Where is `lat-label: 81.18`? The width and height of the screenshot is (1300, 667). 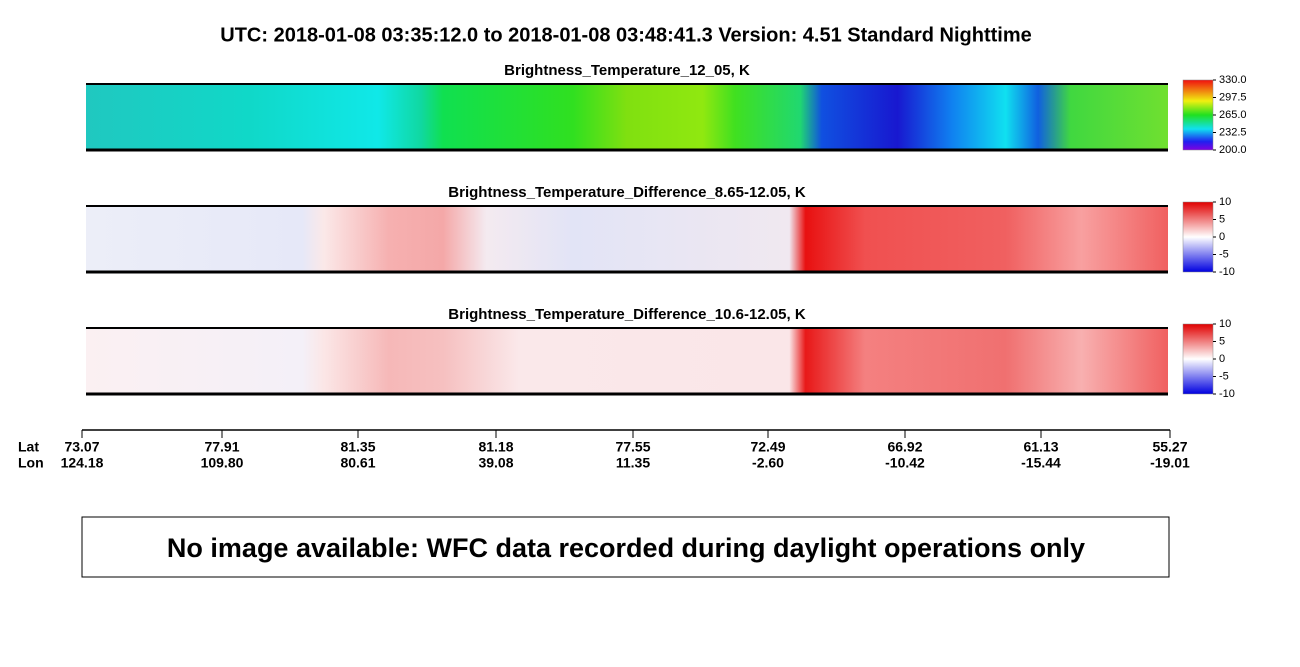 lat-label: 81.18 is located at coordinates (495, 447).